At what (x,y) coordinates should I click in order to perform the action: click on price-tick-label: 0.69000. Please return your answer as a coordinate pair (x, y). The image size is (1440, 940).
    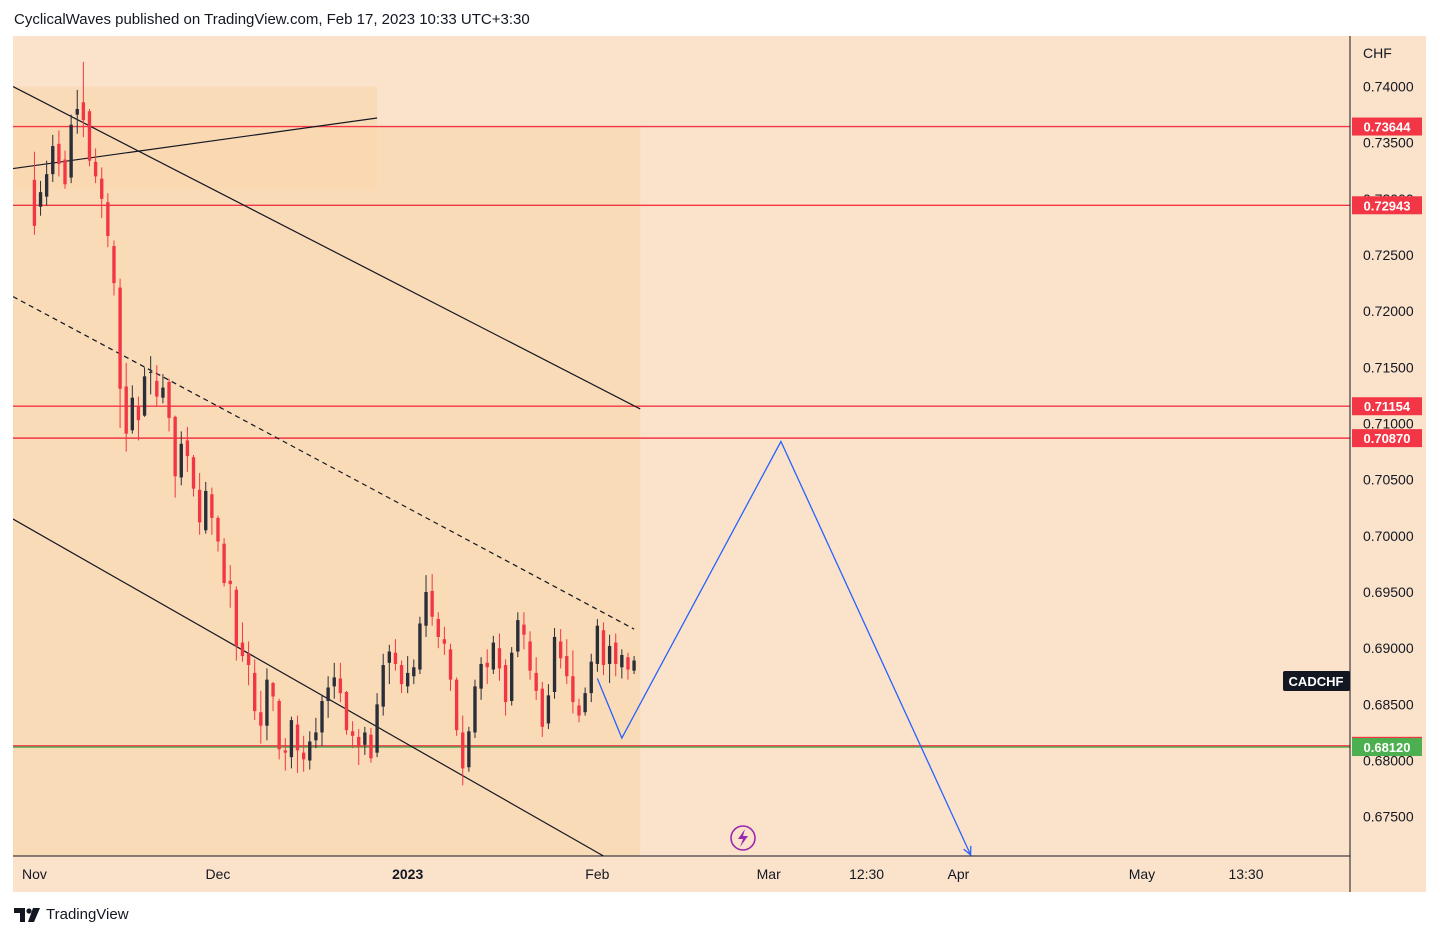
    Looking at the image, I should click on (1388, 648).